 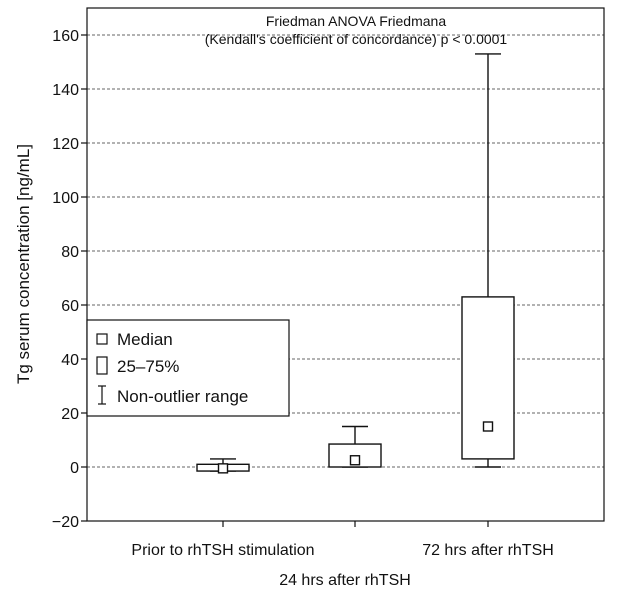 What do you see at coordinates (70, 306) in the screenshot?
I see `y-tick-label-60: 60` at bounding box center [70, 306].